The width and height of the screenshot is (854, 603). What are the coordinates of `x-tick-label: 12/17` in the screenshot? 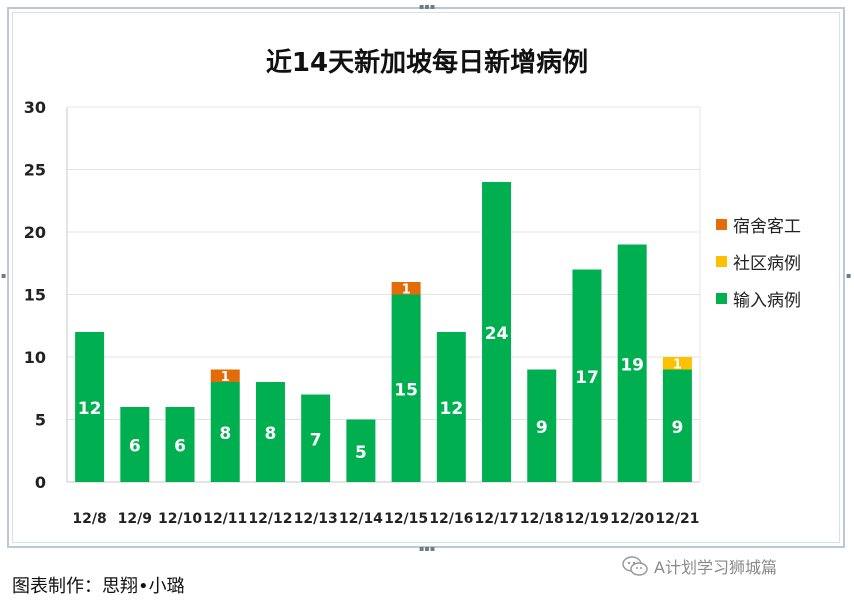 It's located at (496, 519).